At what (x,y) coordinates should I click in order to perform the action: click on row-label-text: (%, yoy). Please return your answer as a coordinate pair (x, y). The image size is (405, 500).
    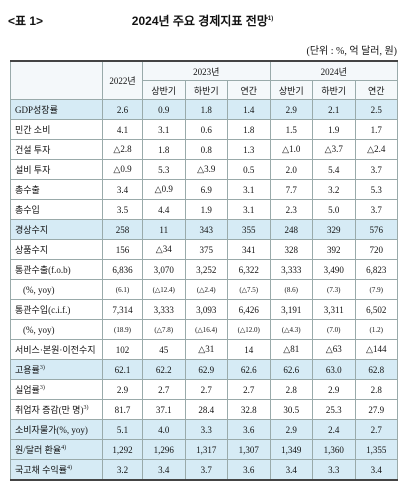
    Looking at the image, I should click on (39, 289).